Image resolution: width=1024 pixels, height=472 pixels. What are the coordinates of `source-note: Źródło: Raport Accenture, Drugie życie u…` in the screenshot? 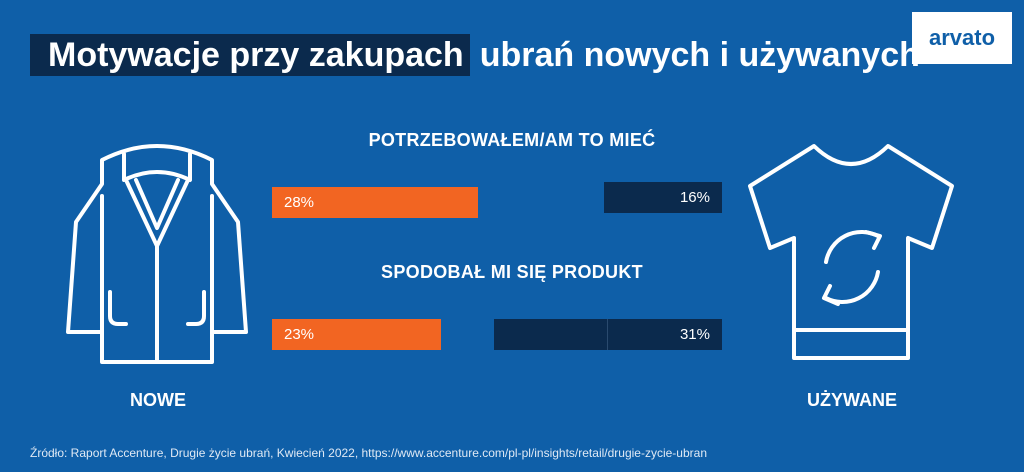 It's located at (368, 453).